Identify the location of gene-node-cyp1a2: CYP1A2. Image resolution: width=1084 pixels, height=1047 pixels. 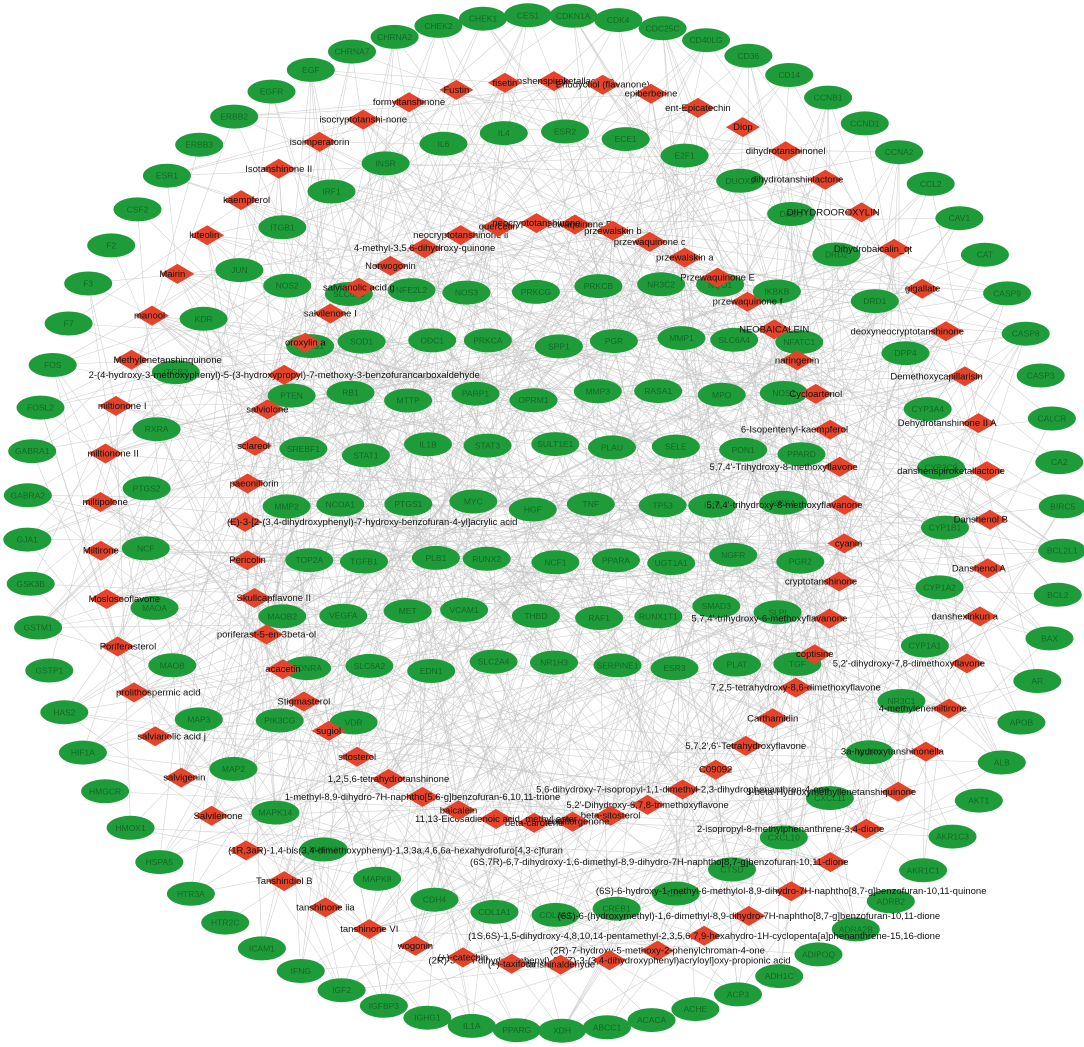
(939, 587).